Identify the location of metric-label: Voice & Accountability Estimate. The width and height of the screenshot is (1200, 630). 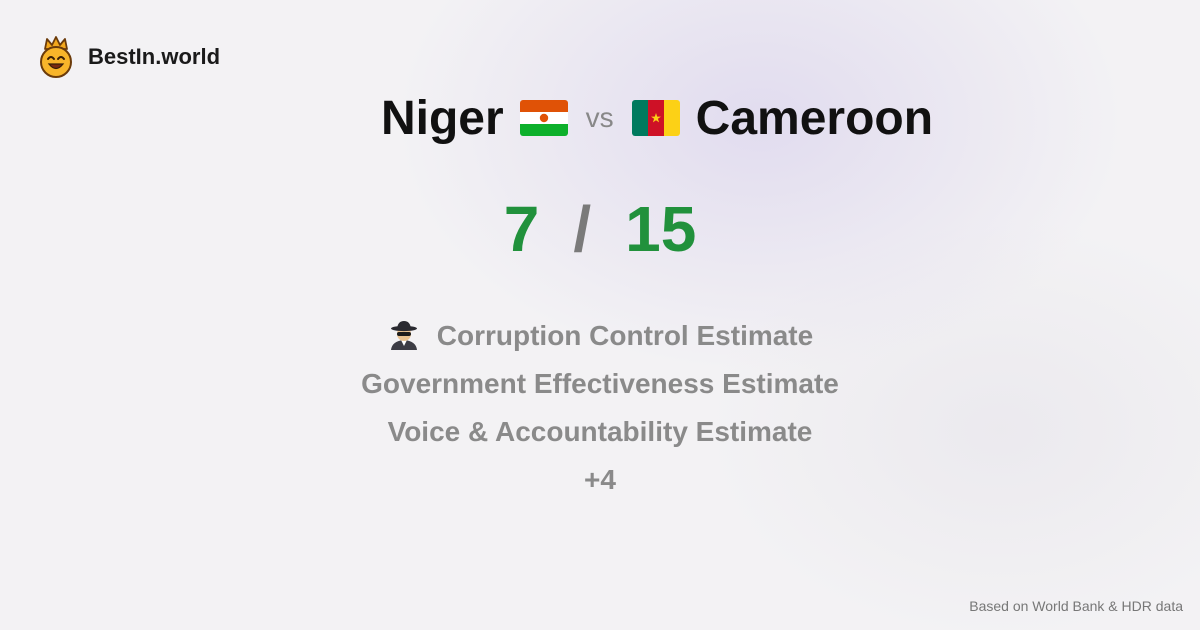
(600, 431).